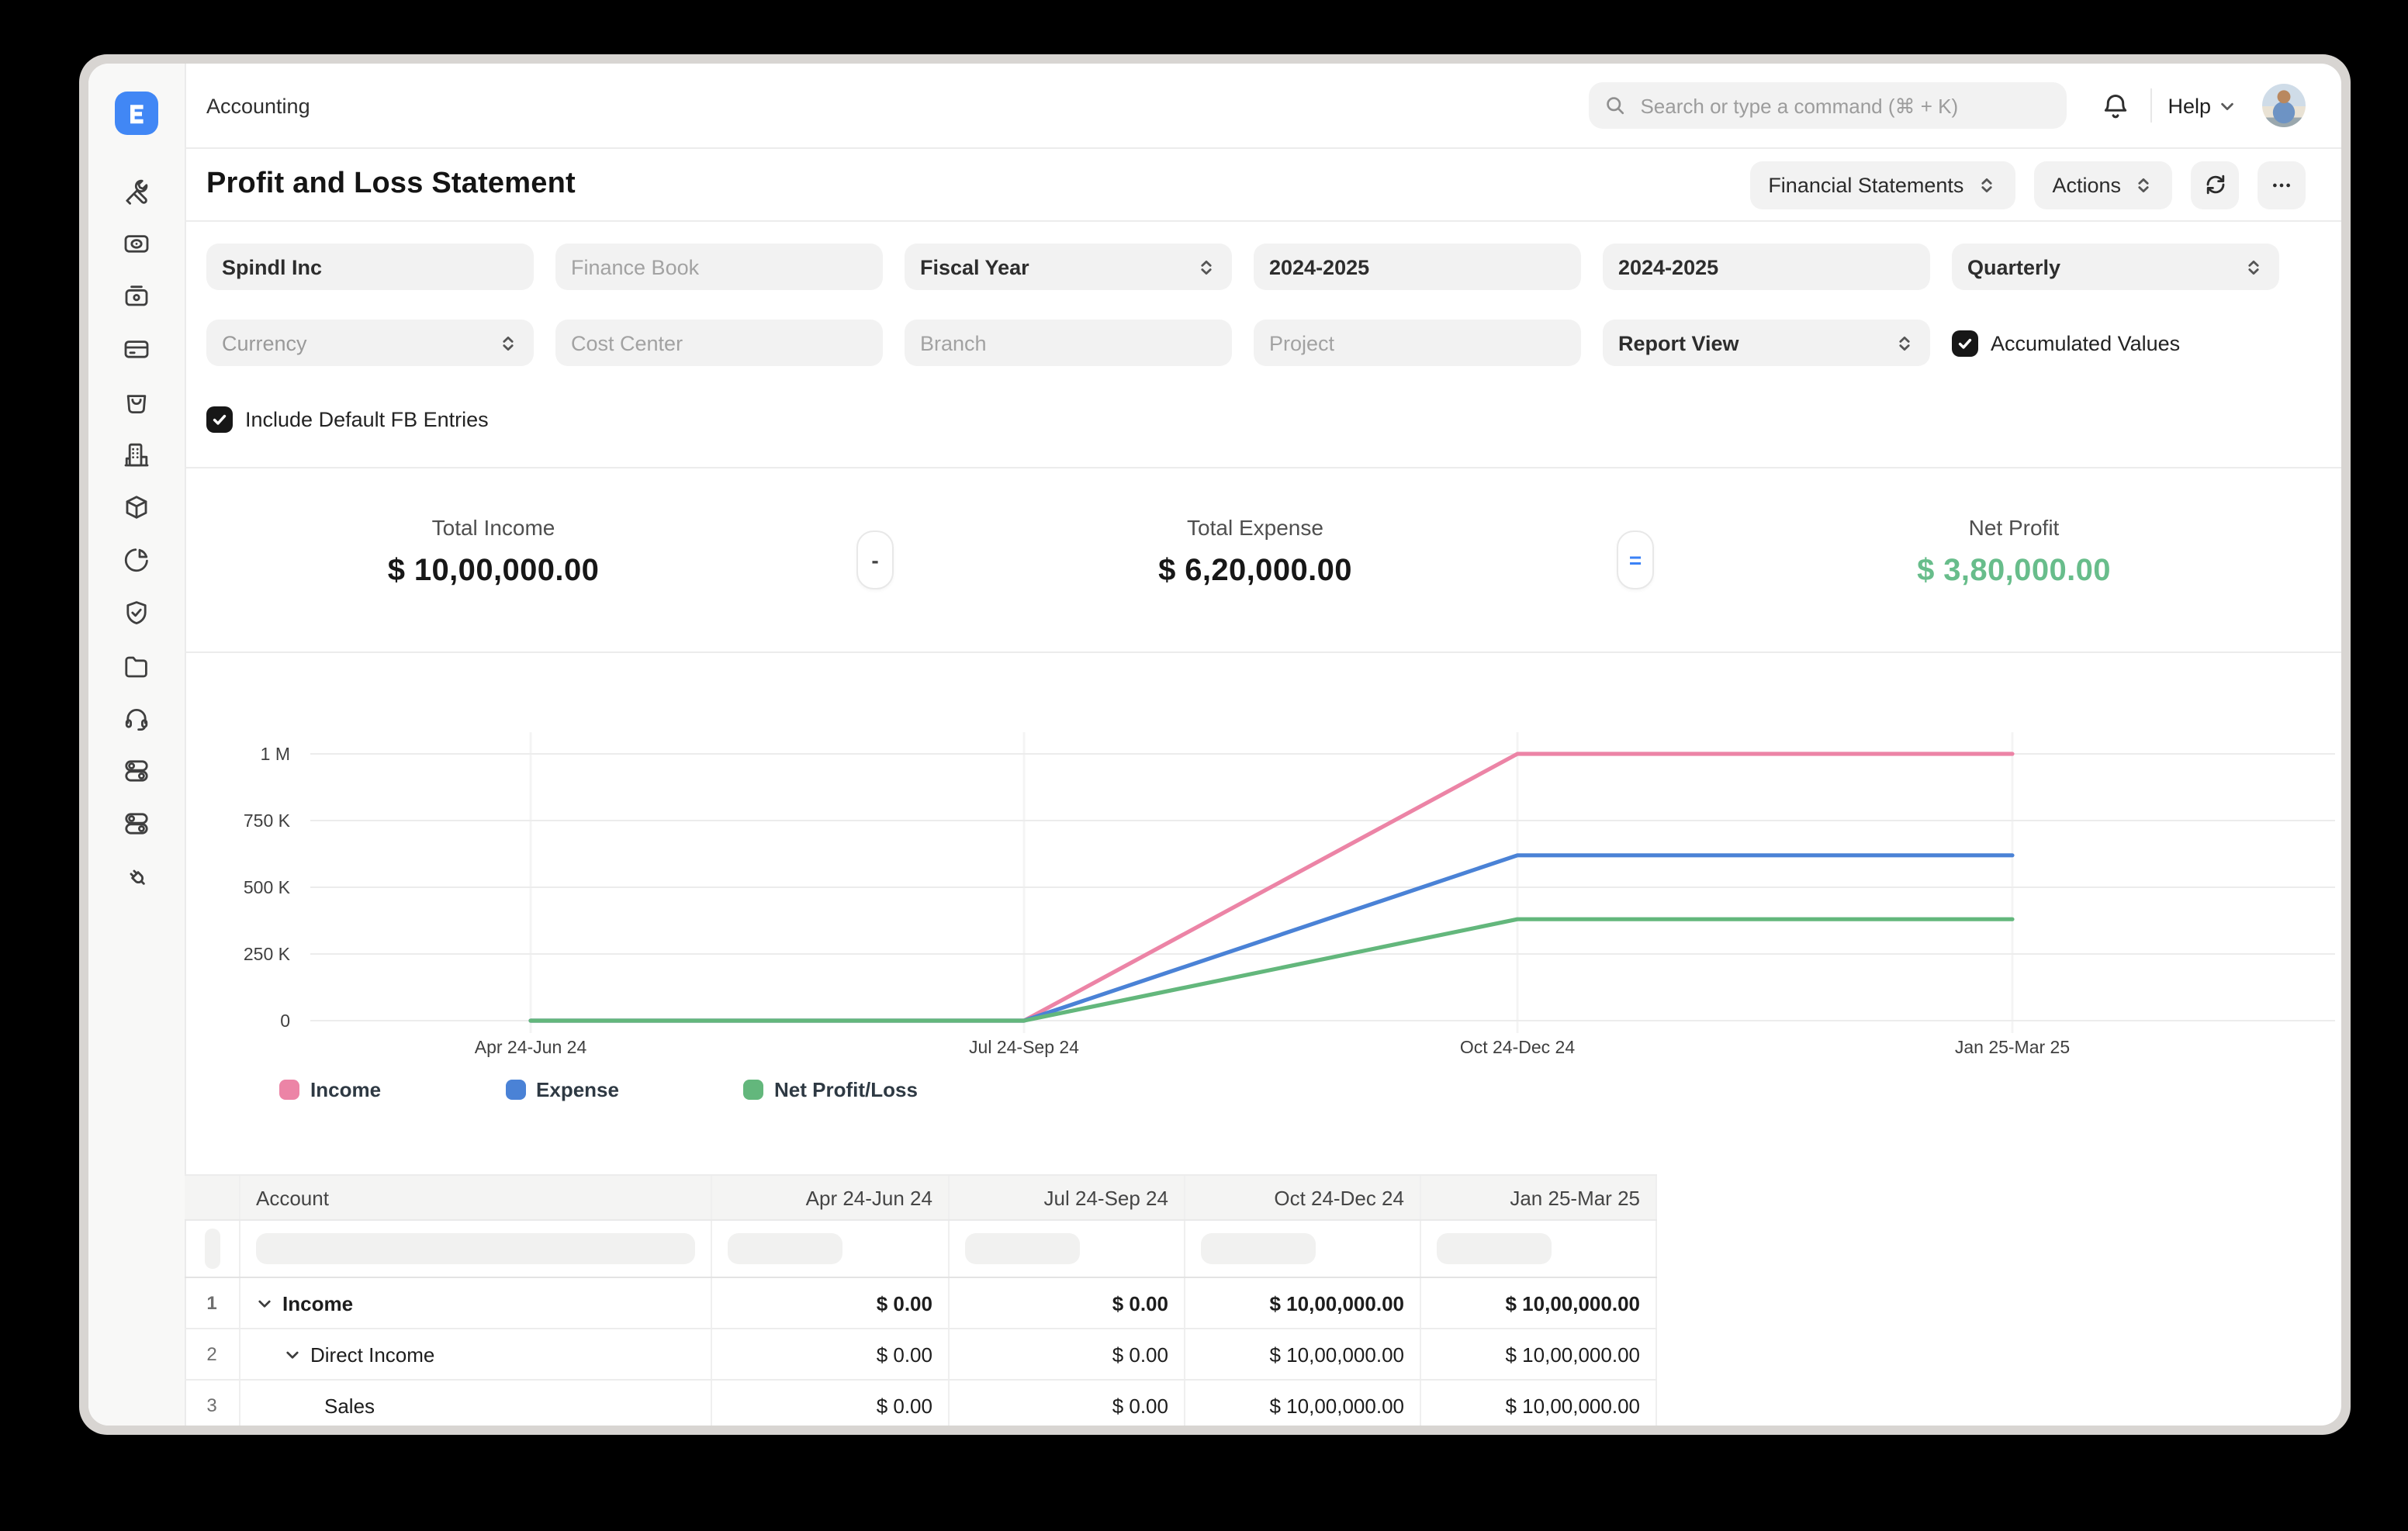 The width and height of the screenshot is (2408, 1531). I want to click on column-header-q1: Apr 24-Jun 24, so click(831, 1197).